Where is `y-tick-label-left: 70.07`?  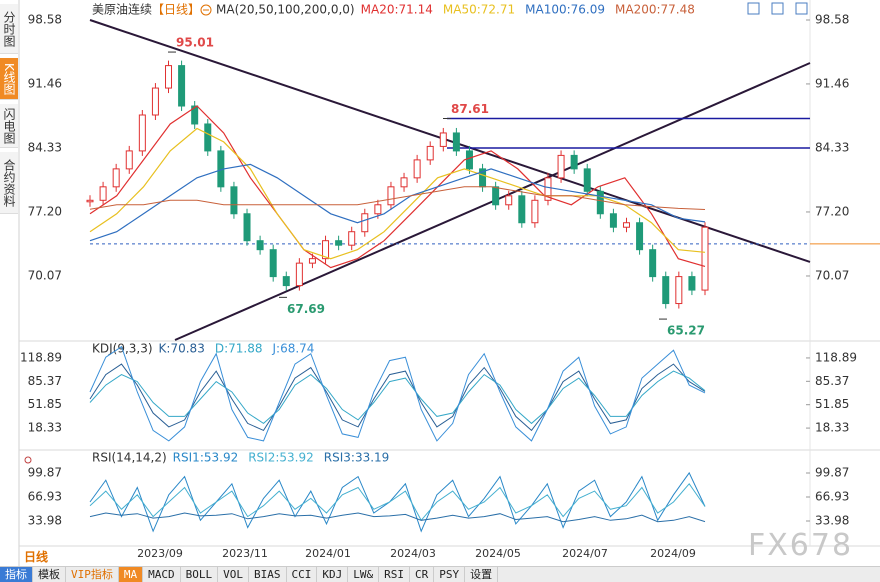
y-tick-label-left: 70.07 is located at coordinates (45, 275).